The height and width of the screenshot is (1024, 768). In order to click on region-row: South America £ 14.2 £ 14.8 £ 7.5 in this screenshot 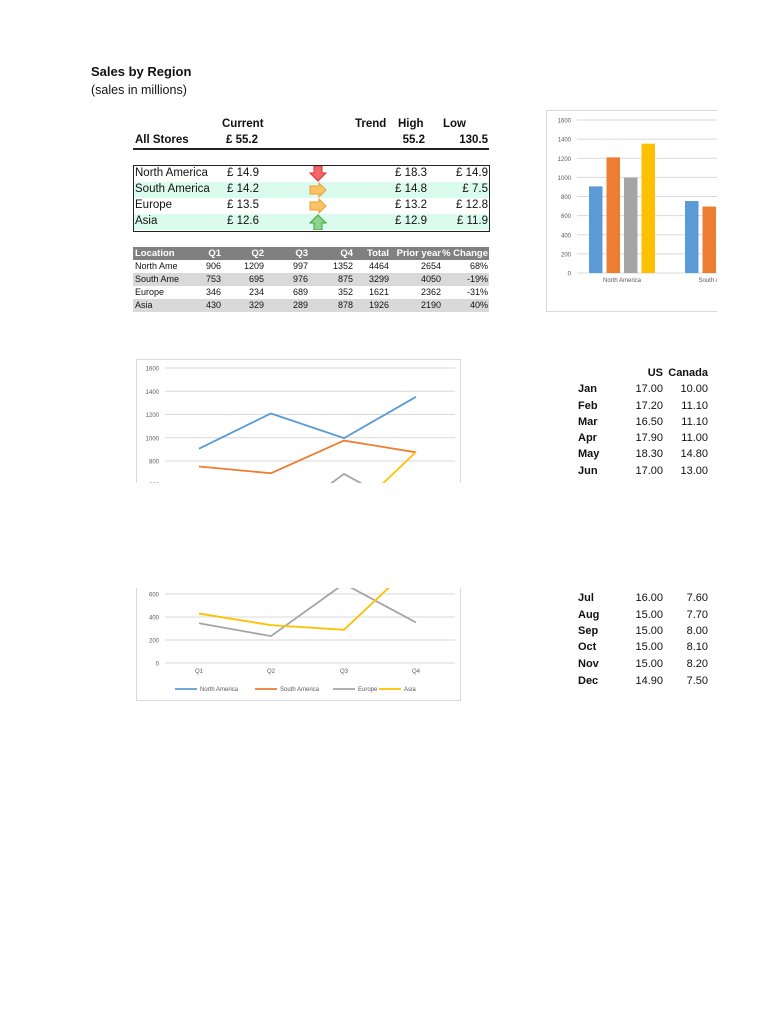, I will do `click(311, 190)`.